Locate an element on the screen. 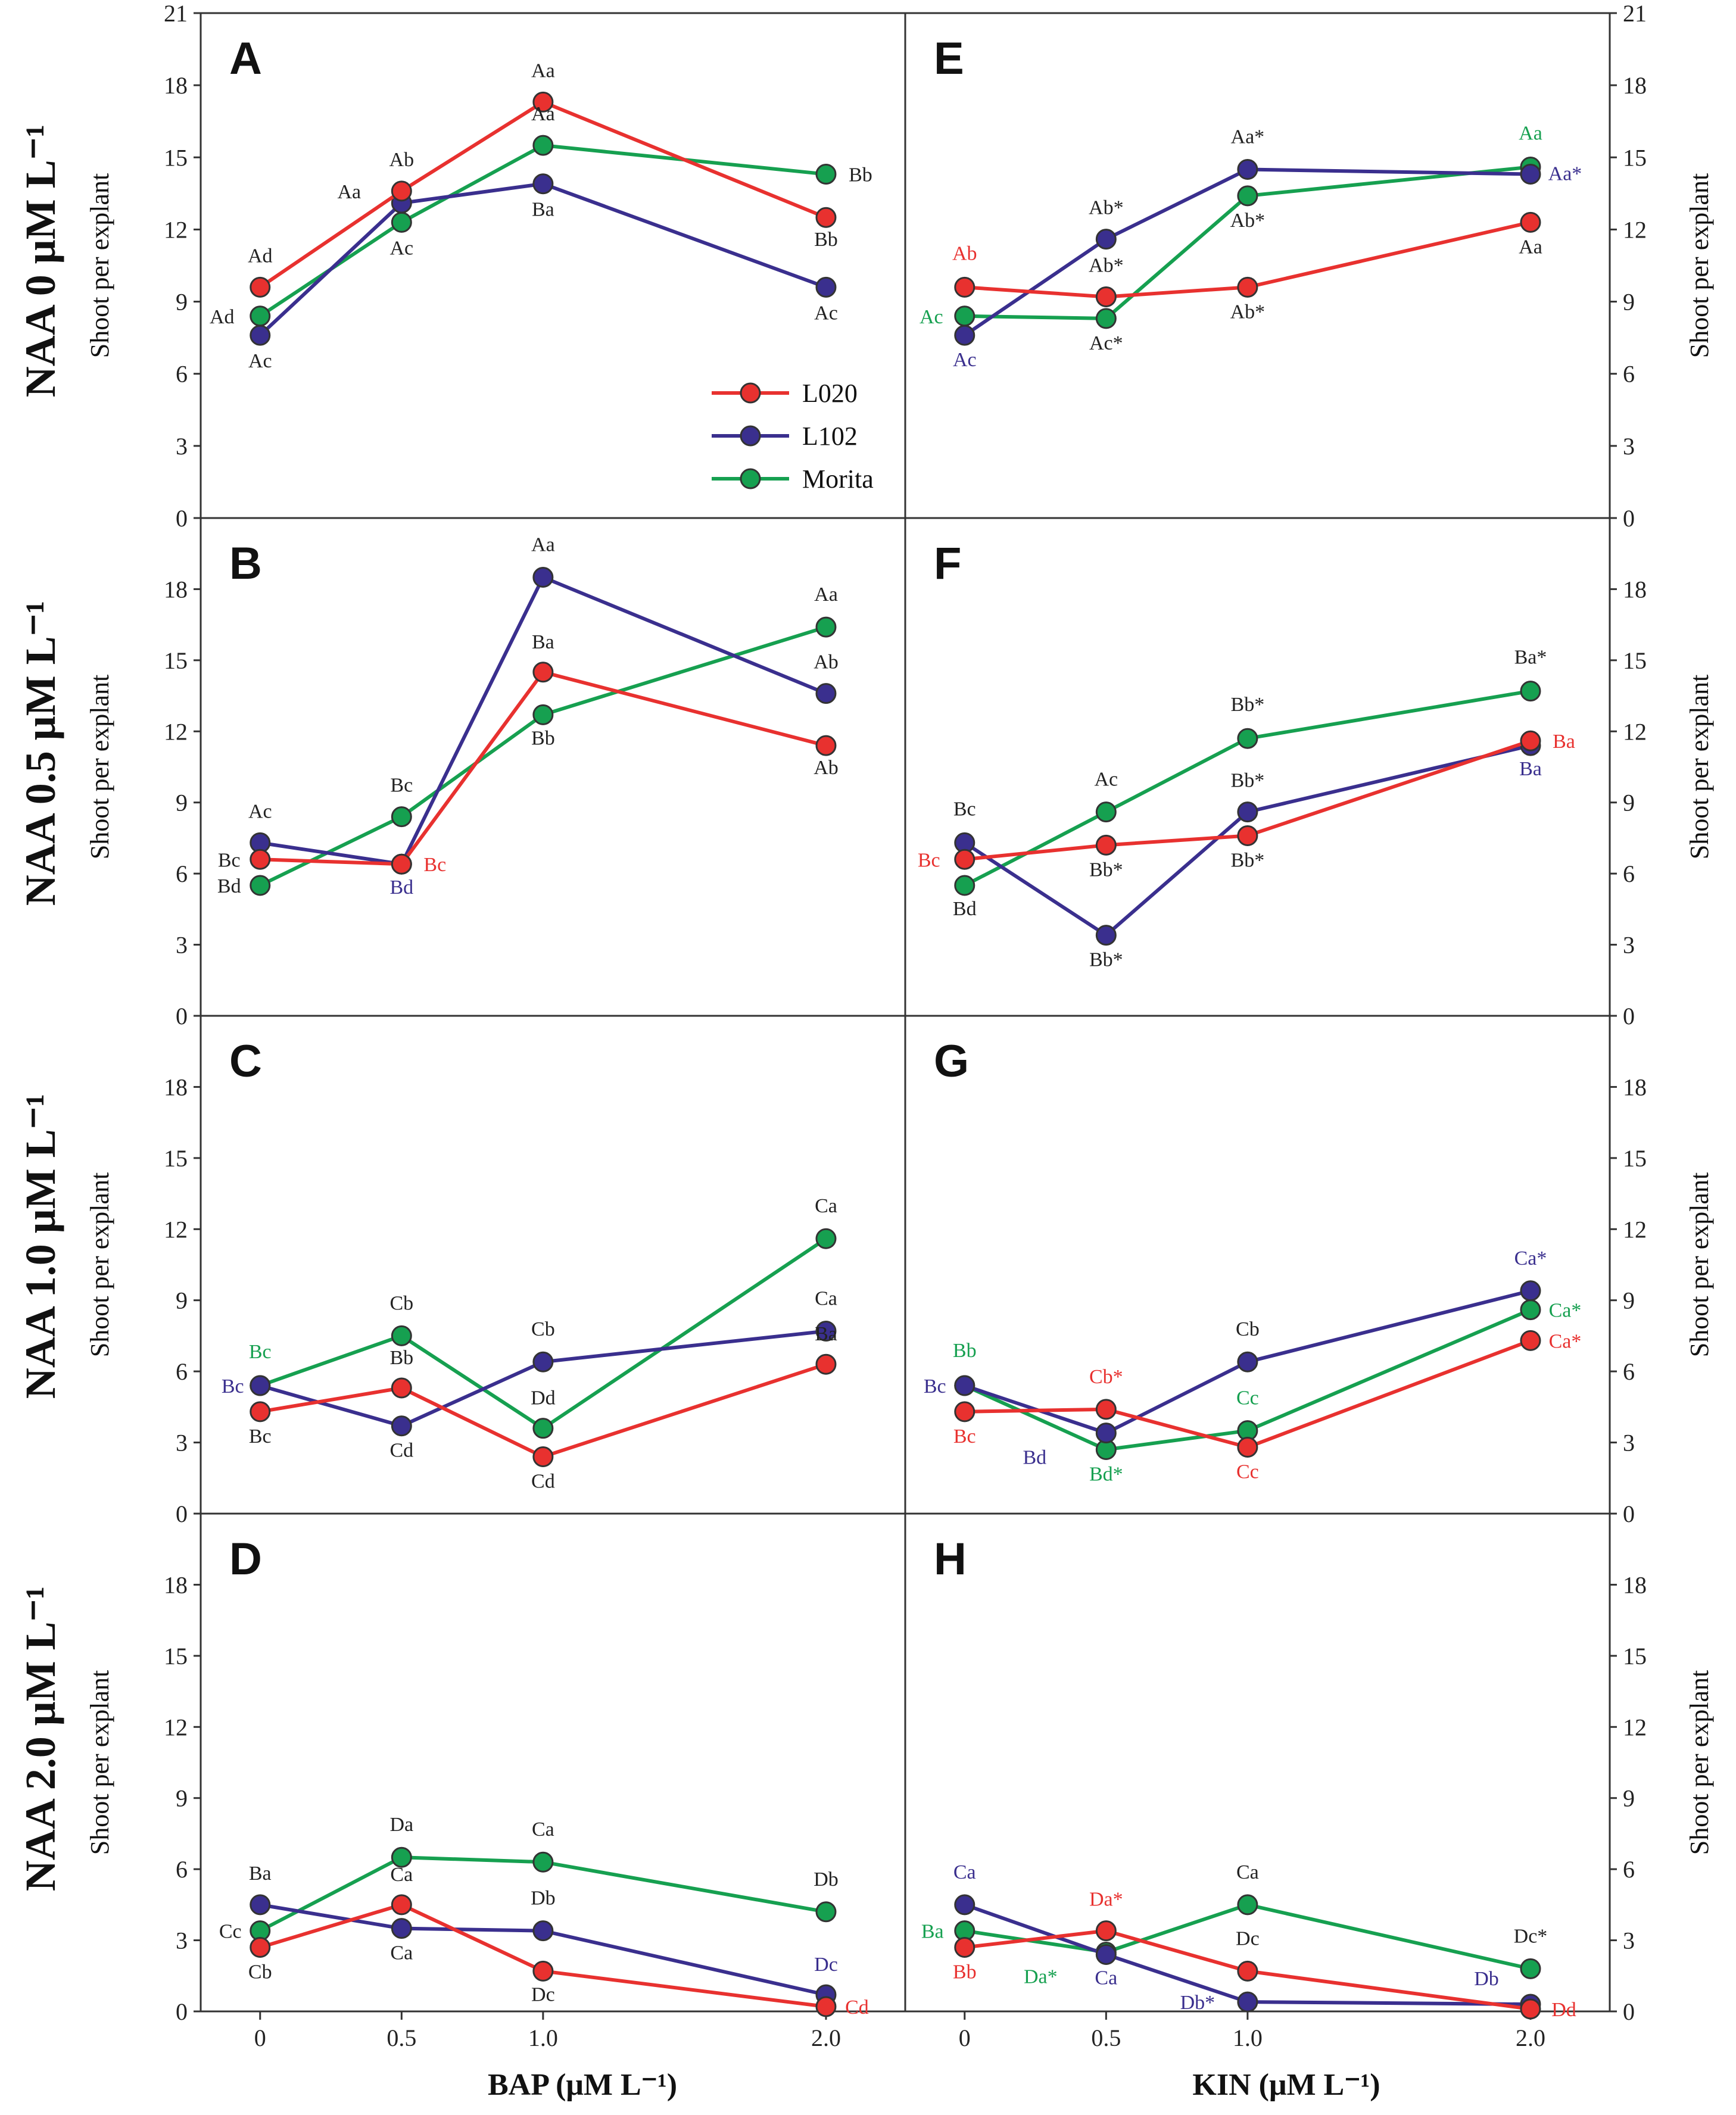 This screenshot has height=2115, width=1736. data-label-L102: Ab* is located at coordinates (1106, 208).